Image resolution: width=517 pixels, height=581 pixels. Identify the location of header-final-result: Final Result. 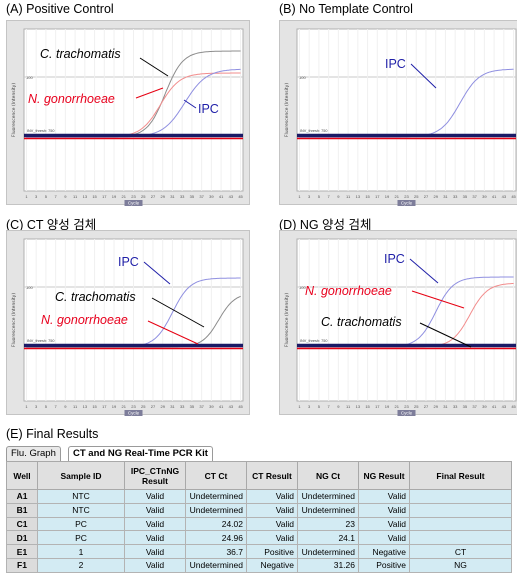
(460, 475).